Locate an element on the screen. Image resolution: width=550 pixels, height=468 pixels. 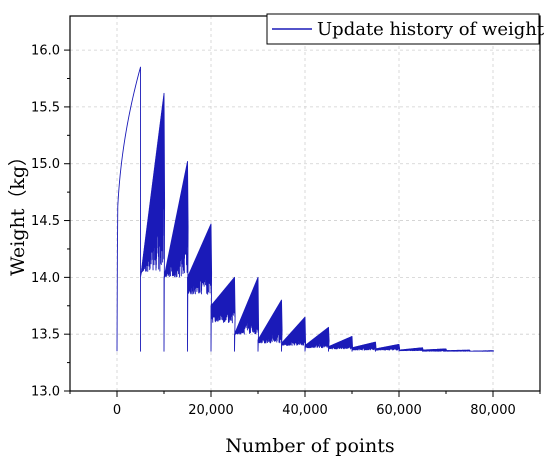
legend-box is located at coordinates (403, 29).